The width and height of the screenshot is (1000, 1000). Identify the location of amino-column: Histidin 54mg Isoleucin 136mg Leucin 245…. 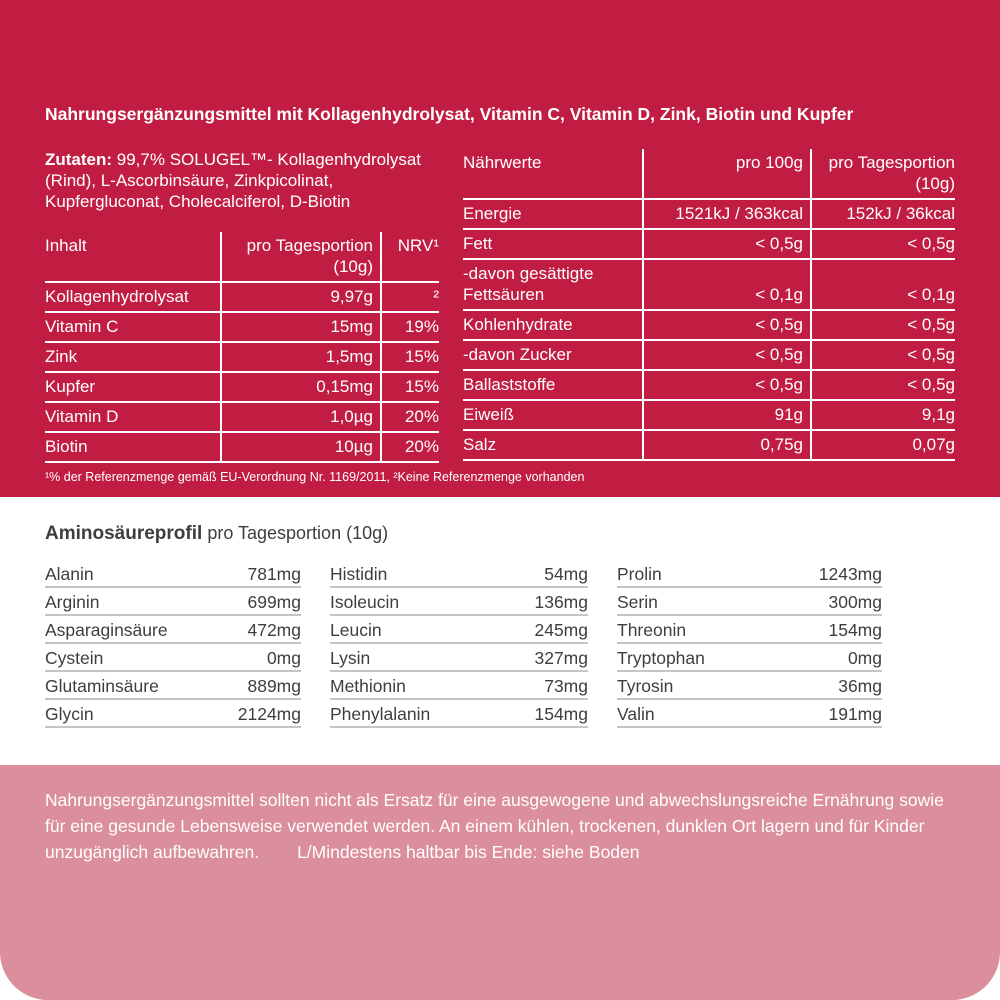
(459, 644).